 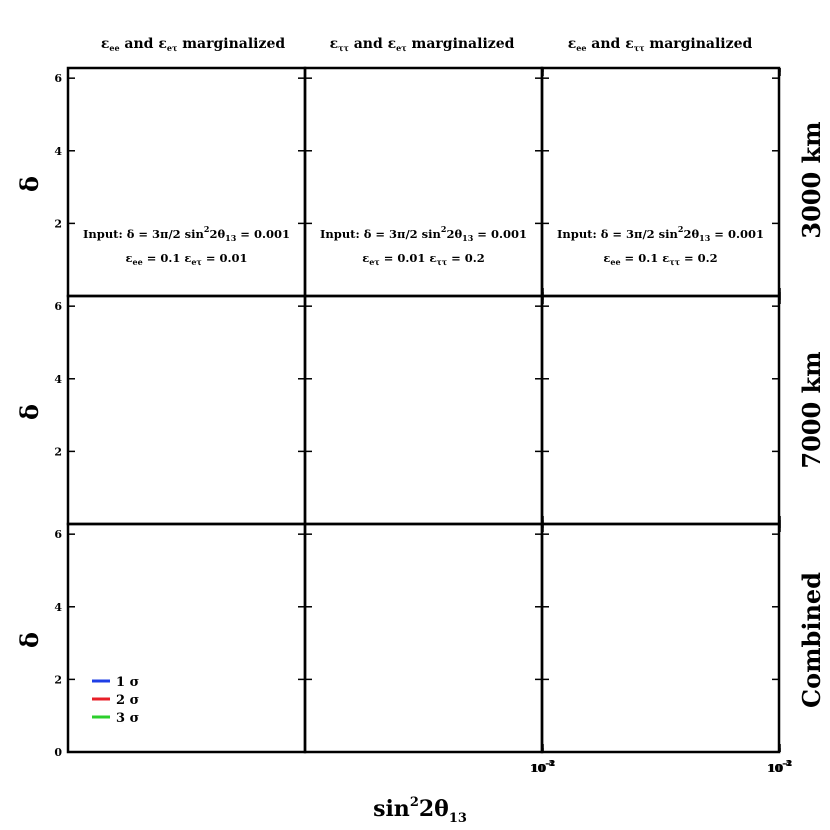 I want to click on epsilon-annotation: εee = 0.1 εeτ = 0.01, so click(x=187, y=259).